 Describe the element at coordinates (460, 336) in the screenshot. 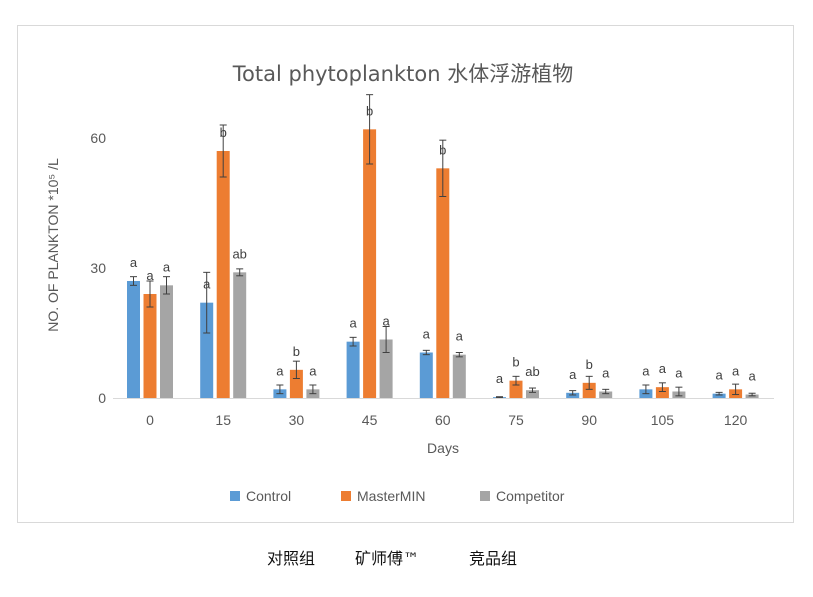

I see `significance-label-competitor-day-60: a` at that location.